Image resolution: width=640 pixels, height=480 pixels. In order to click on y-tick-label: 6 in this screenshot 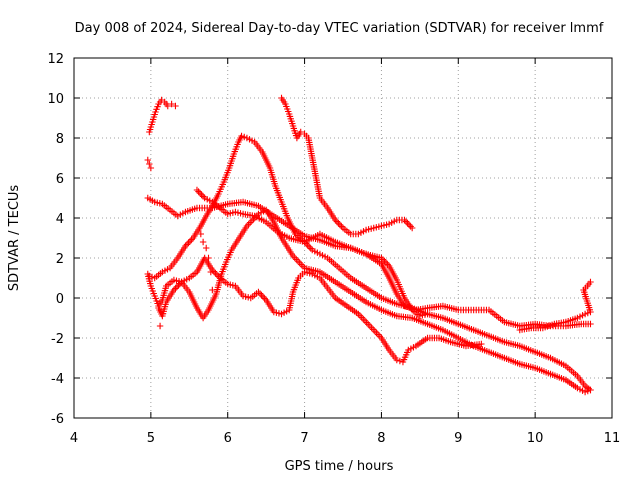, I will do `click(60, 179)`.